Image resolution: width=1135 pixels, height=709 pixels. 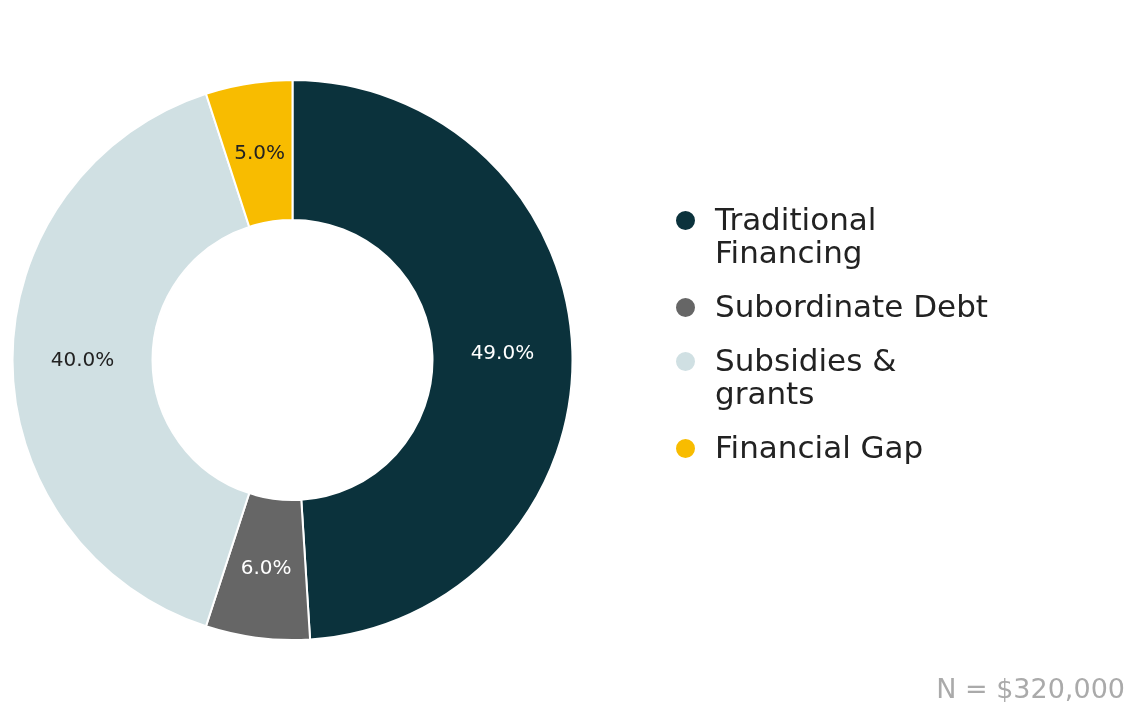 I want to click on legend-label: Financial Gap, so click(x=819, y=446).